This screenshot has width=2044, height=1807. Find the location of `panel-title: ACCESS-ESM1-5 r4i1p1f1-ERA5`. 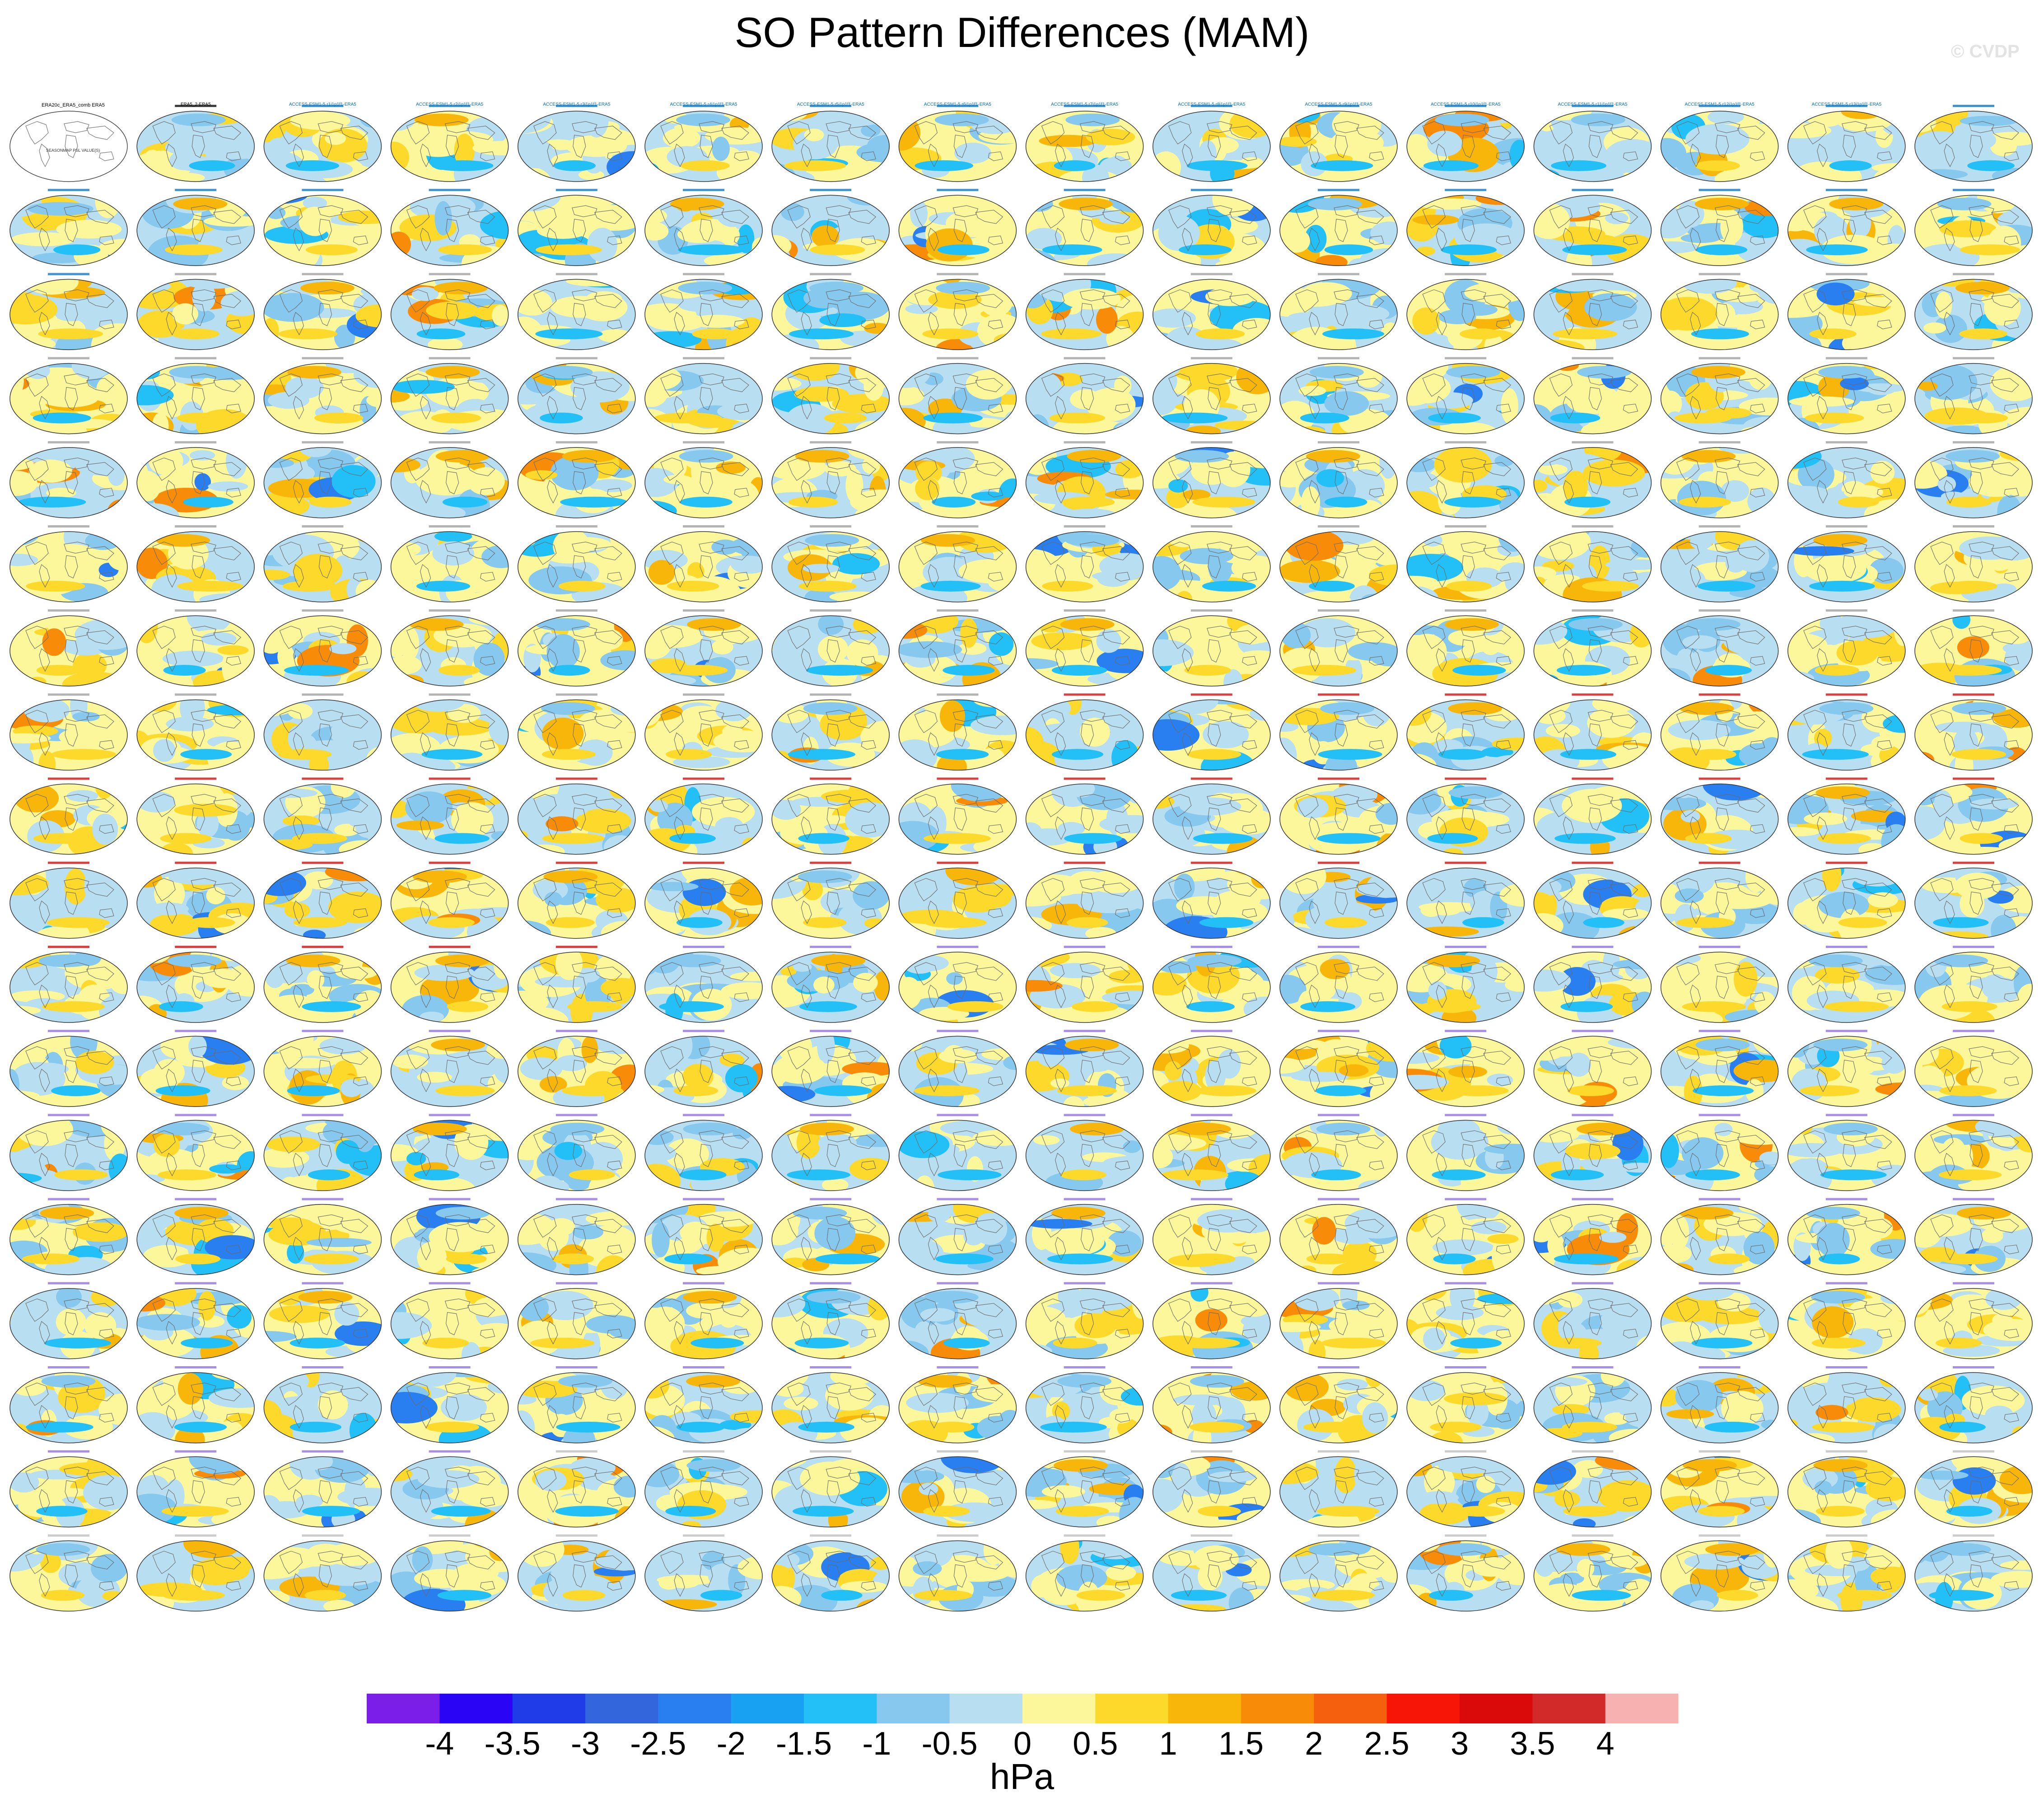

panel-title: ACCESS-ESM1-5 r4i1p1f1-ERA5 is located at coordinates (703, 104).